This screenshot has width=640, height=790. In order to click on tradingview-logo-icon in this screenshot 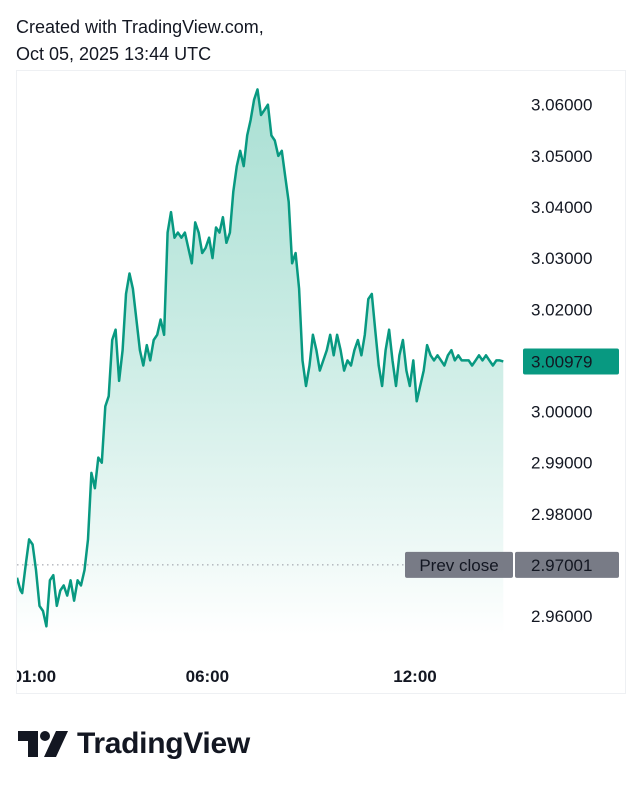, I will do `click(43, 744)`.